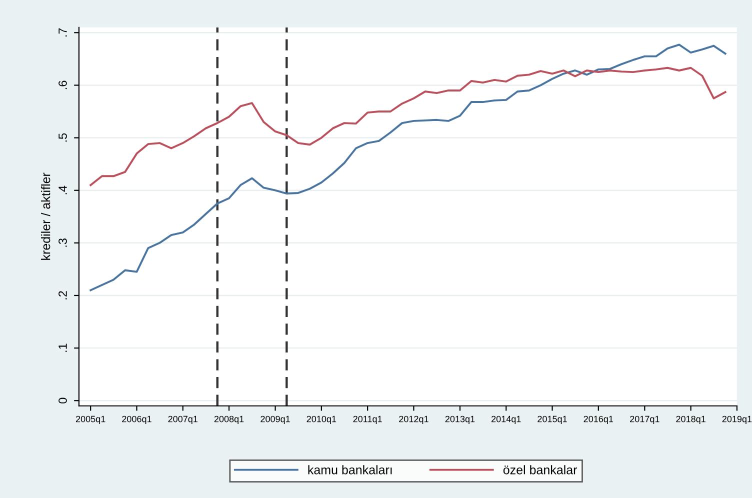 This screenshot has height=498, width=752. I want to click on x-tick-label: 2008q1, so click(229, 420).